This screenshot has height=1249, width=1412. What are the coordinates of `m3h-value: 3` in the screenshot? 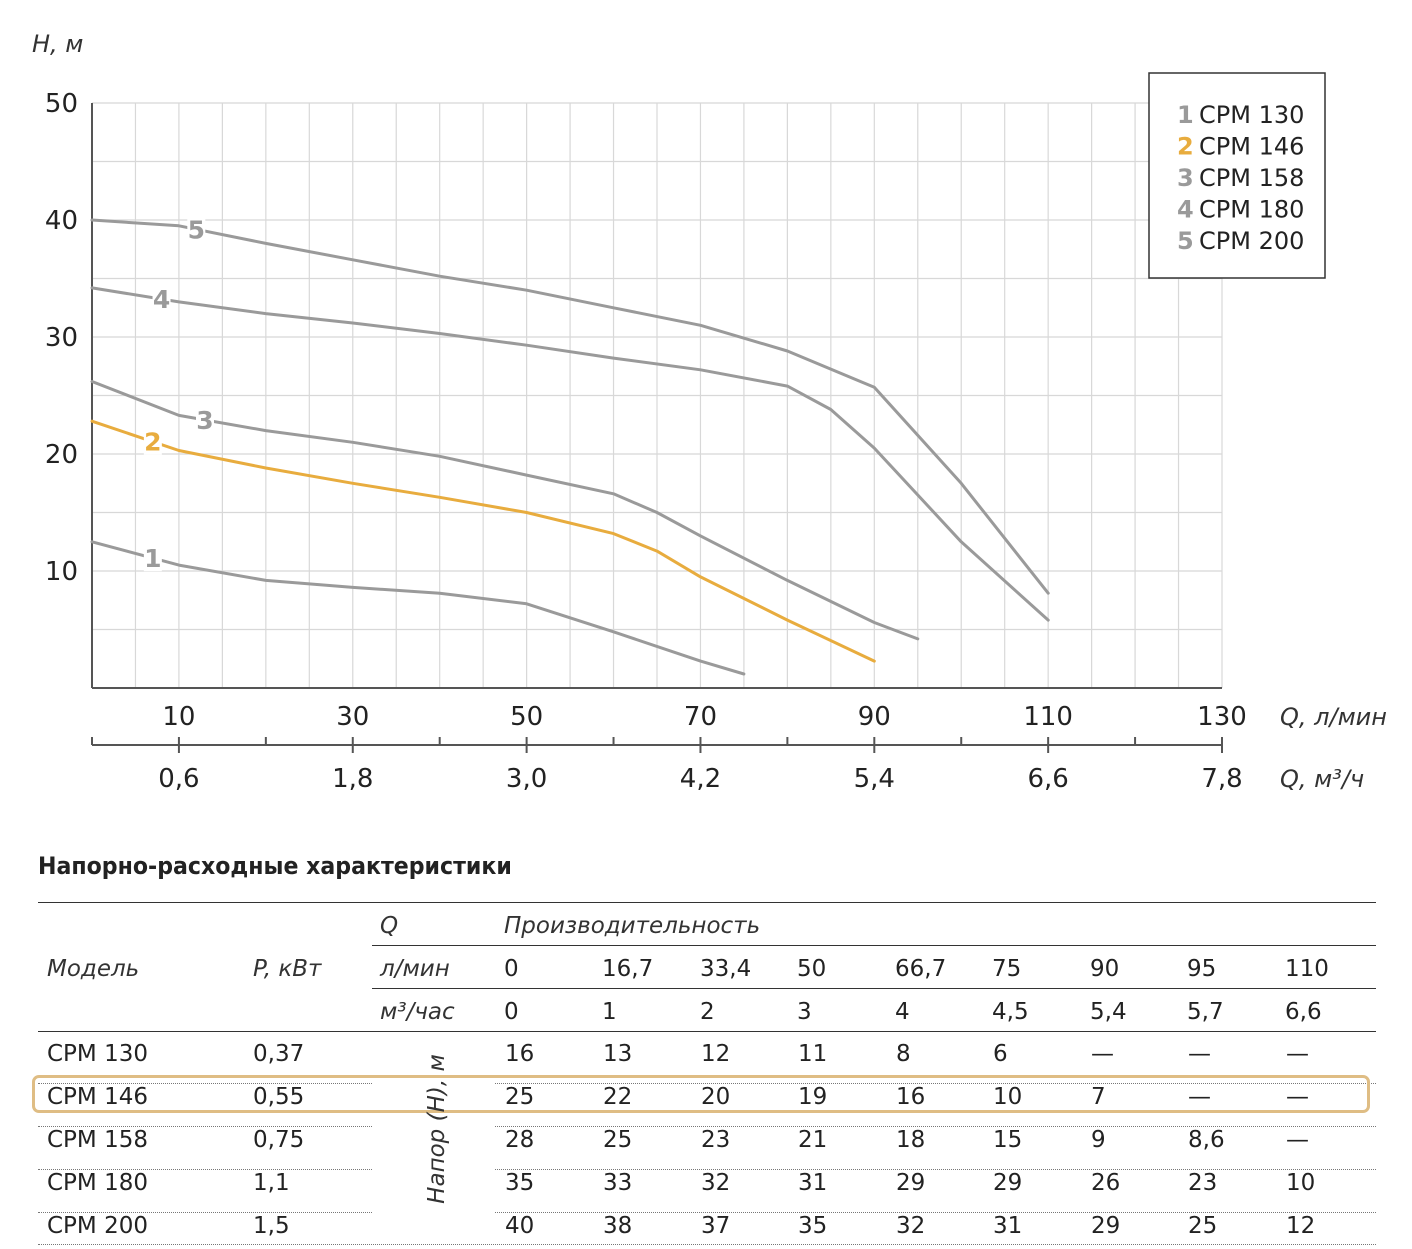 It's located at (804, 1012).